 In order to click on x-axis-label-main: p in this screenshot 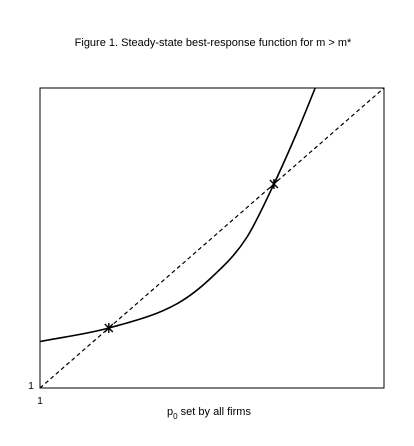, I will do `click(170, 412)`.